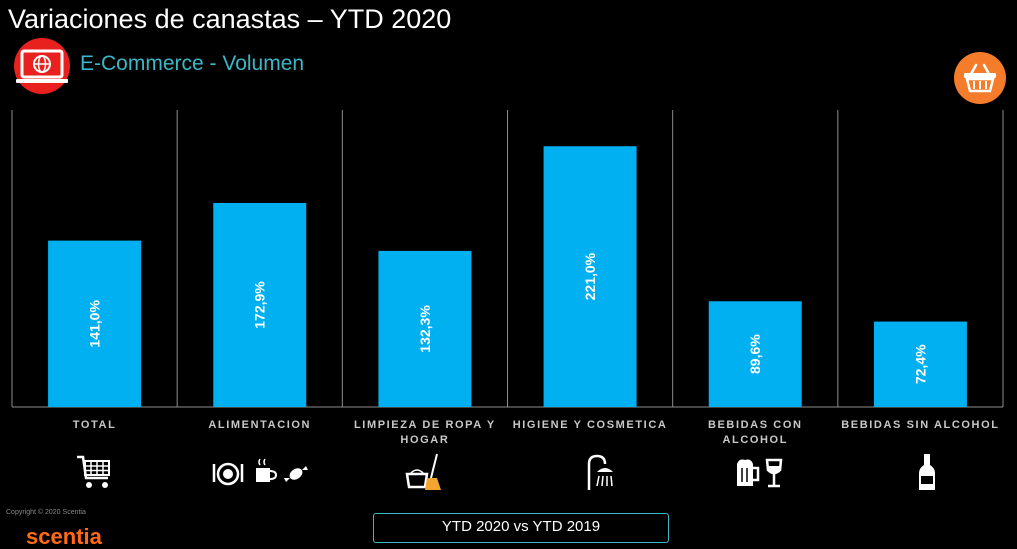 The image size is (1017, 549). I want to click on bottle-icon, so click(927, 472).